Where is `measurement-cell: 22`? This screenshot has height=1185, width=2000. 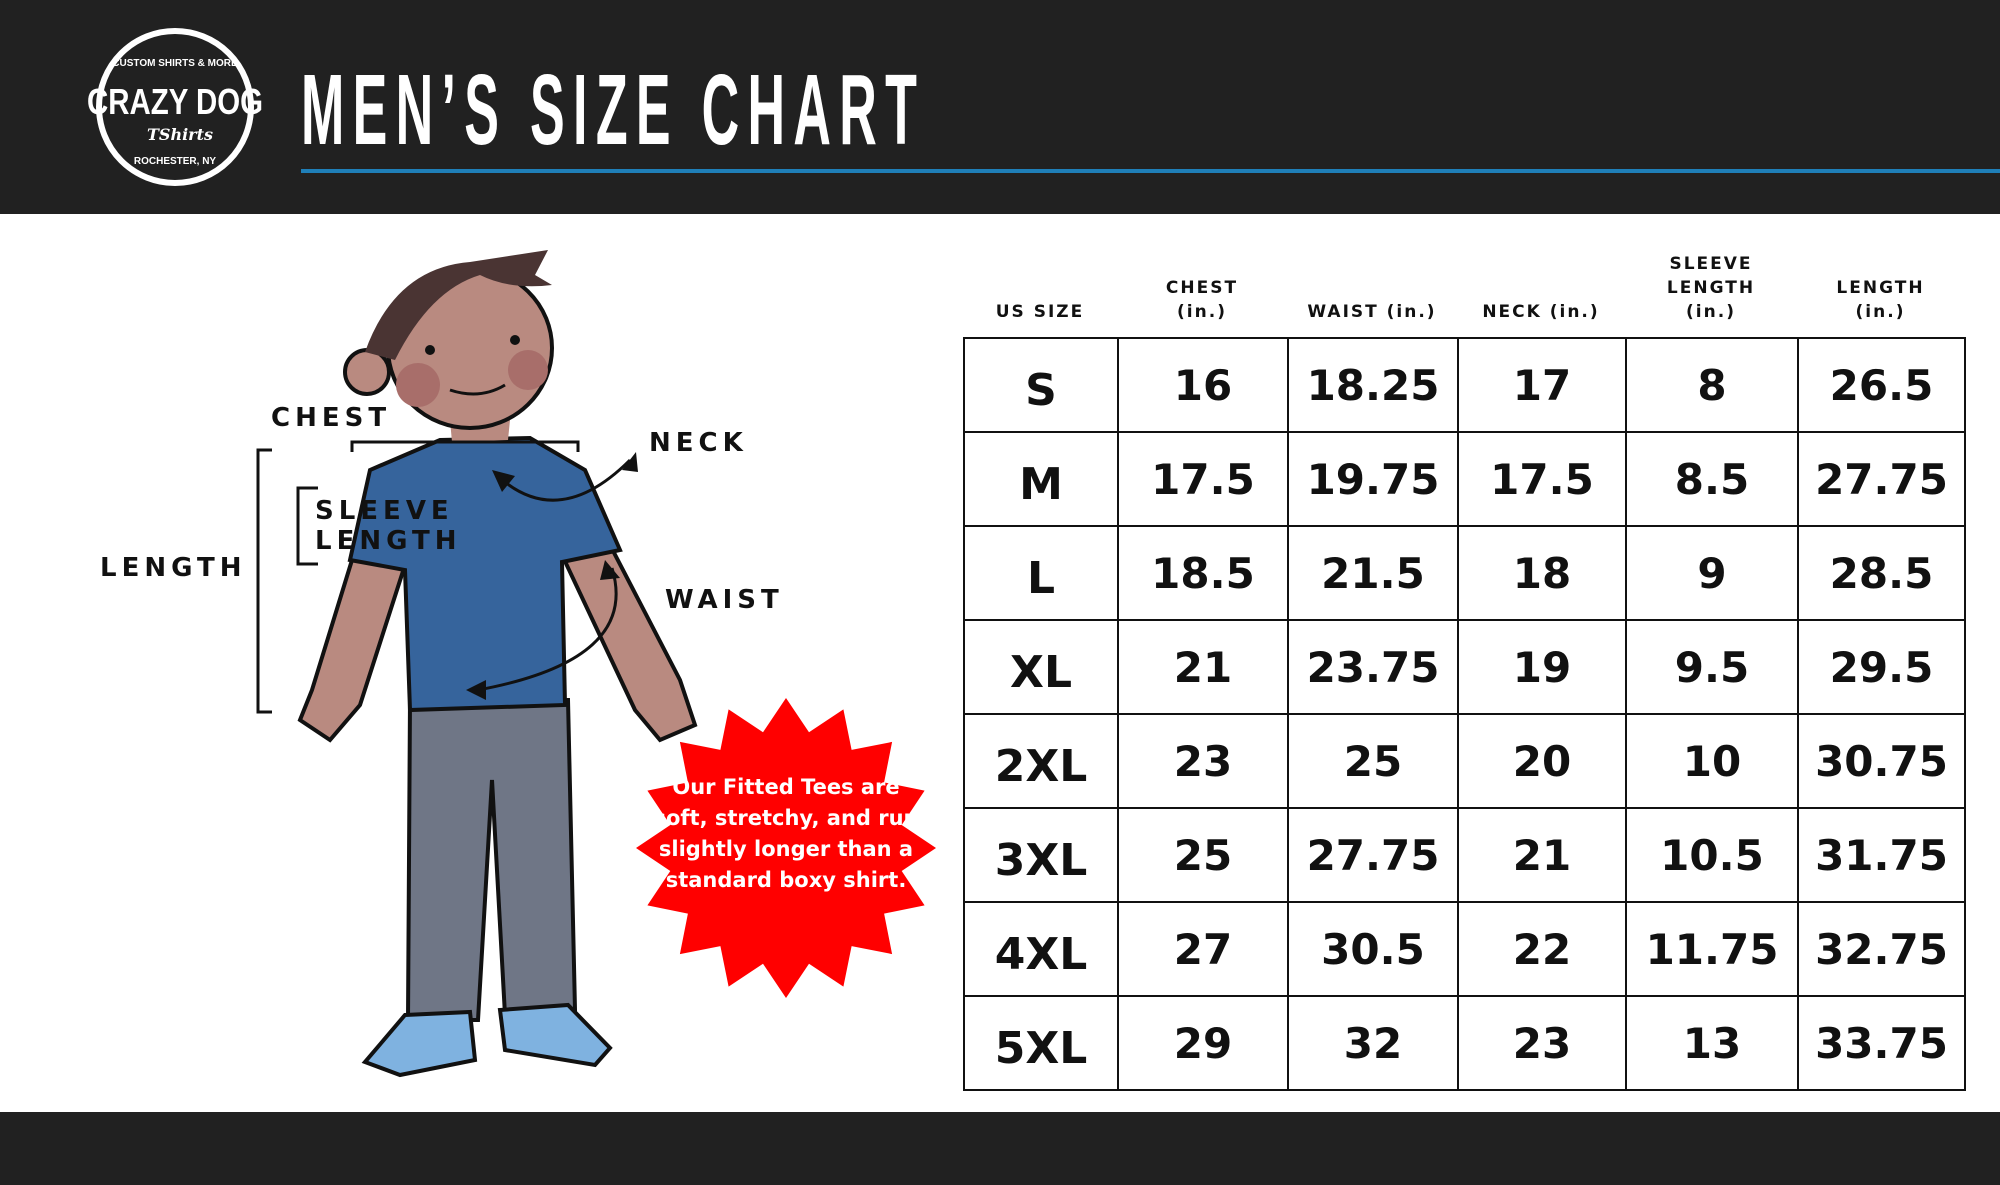
measurement-cell: 22 is located at coordinates (1542, 949).